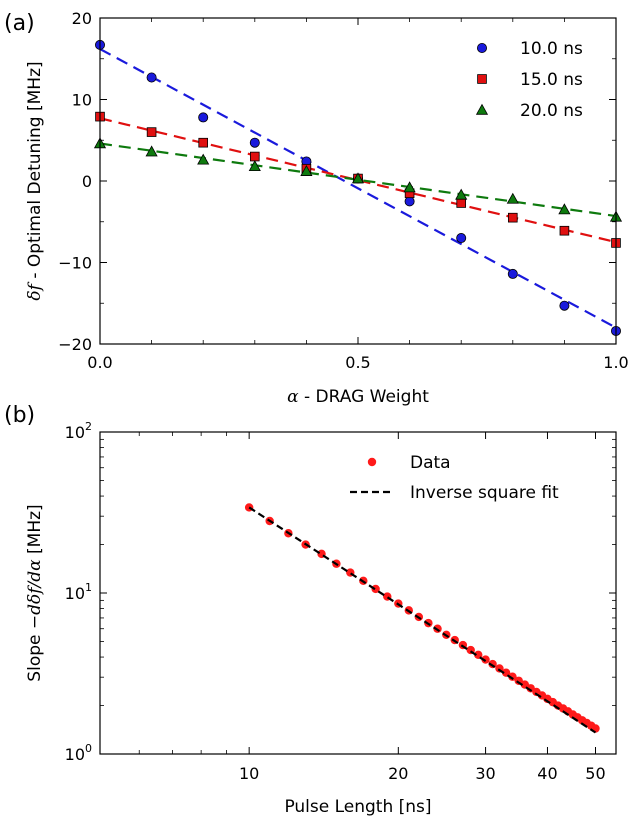  What do you see at coordinates (78, 592) in the screenshot?
I see `panel-b-y-tick-label: 10¹` at bounding box center [78, 592].